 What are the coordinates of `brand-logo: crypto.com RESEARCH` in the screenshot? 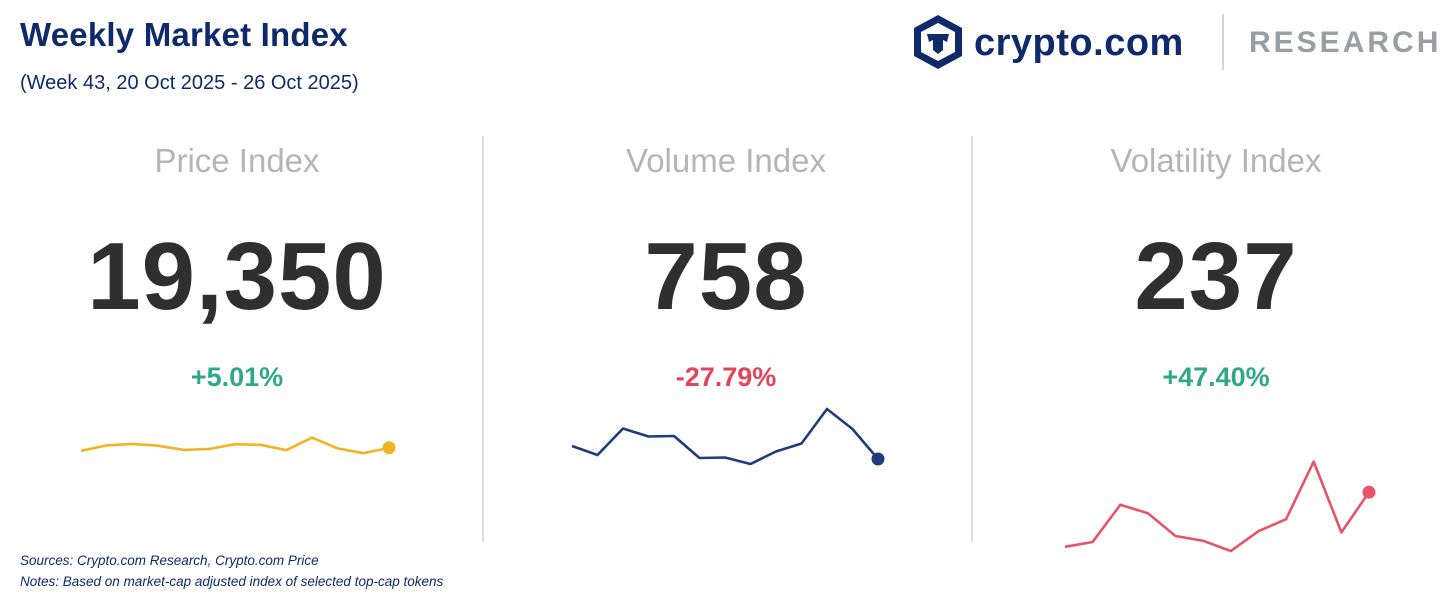 It's located at (1182, 42).